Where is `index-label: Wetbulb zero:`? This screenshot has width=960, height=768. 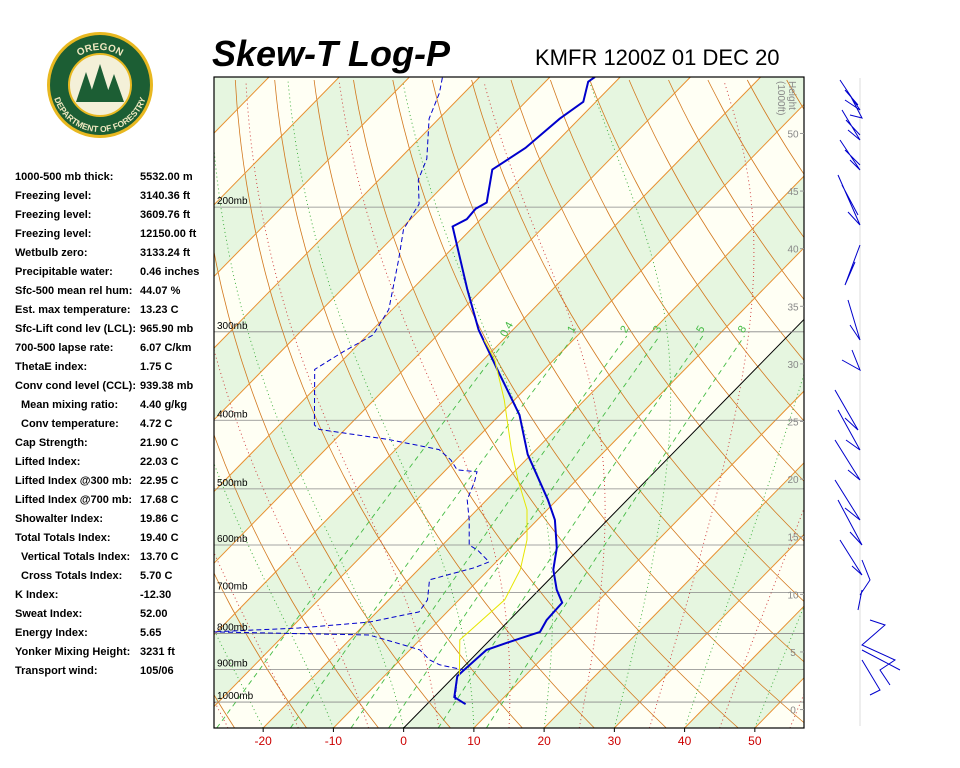
index-label: Wetbulb zero: is located at coordinates (51, 253).